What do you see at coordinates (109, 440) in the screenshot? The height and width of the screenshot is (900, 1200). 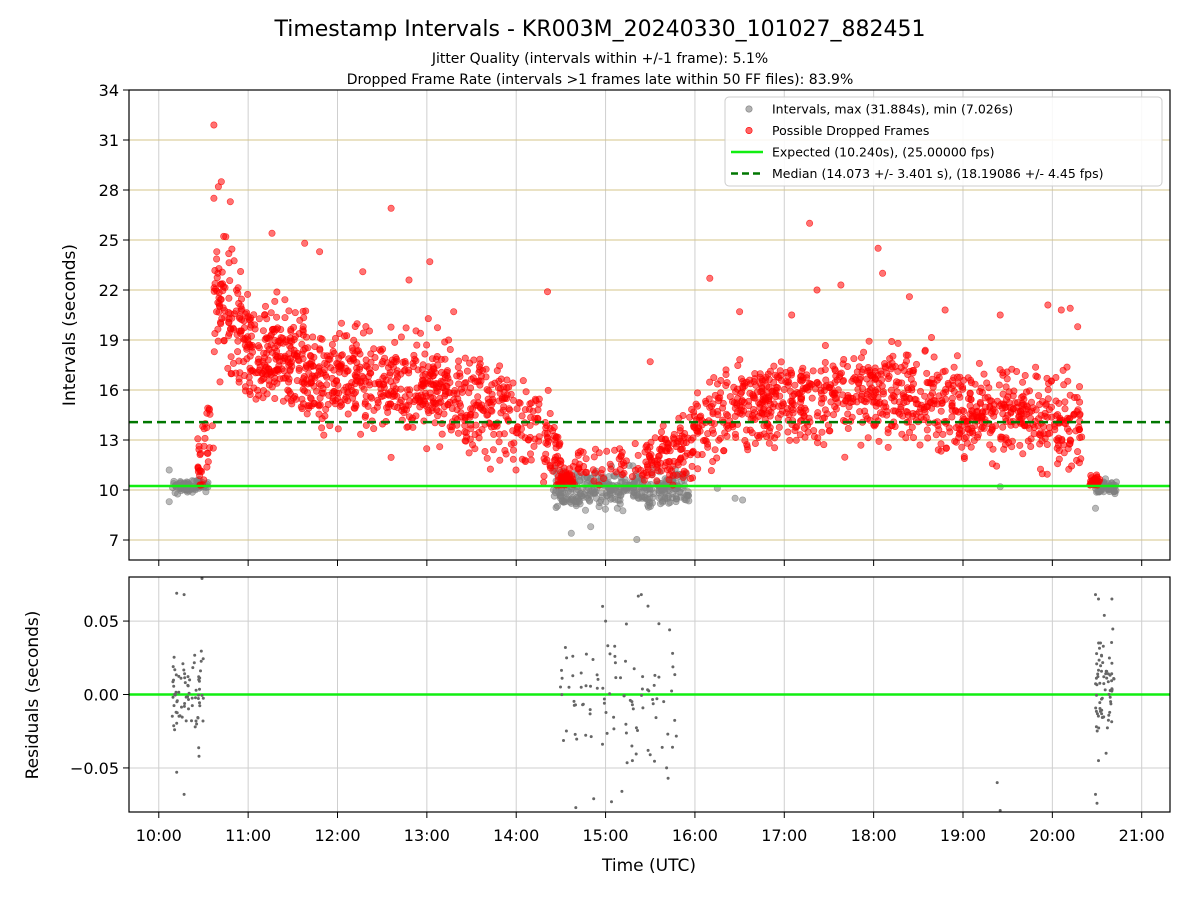 I see `y-tick-label: 13` at bounding box center [109, 440].